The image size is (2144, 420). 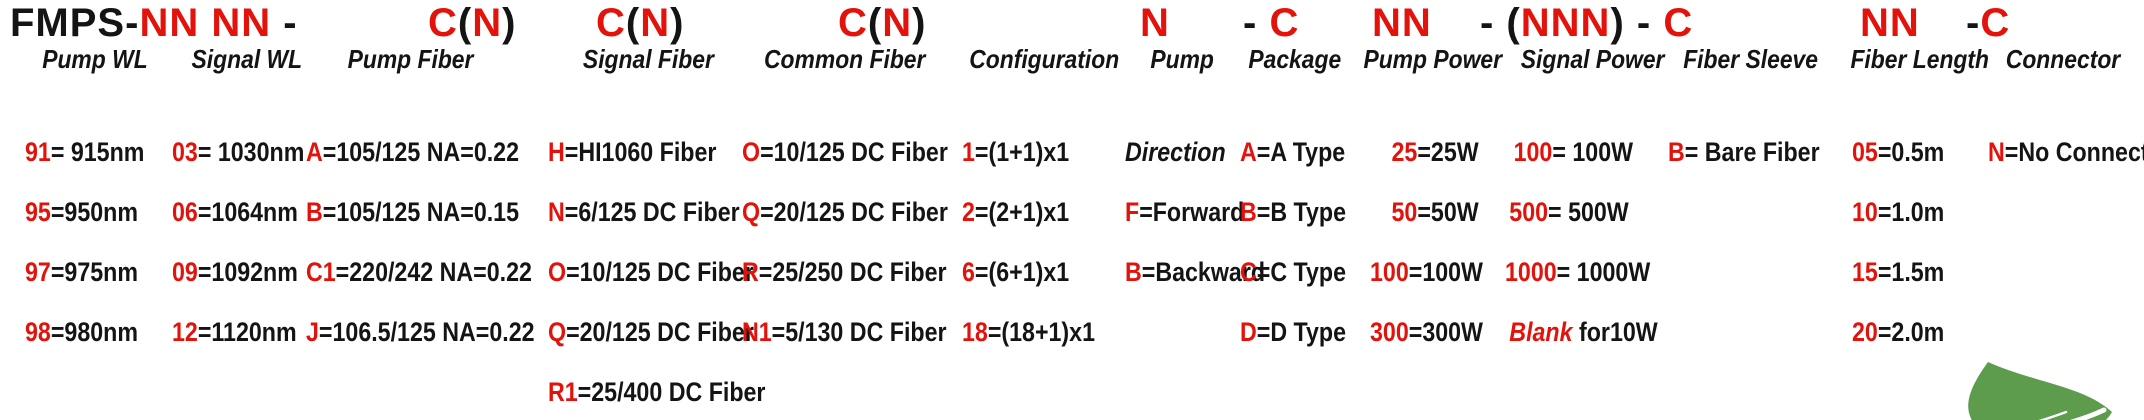 What do you see at coordinates (95, 242) in the screenshot?
I see `column-options-pump-wl: 91= 915nm 95=950nm 97=975nm 98=980nm` at bounding box center [95, 242].